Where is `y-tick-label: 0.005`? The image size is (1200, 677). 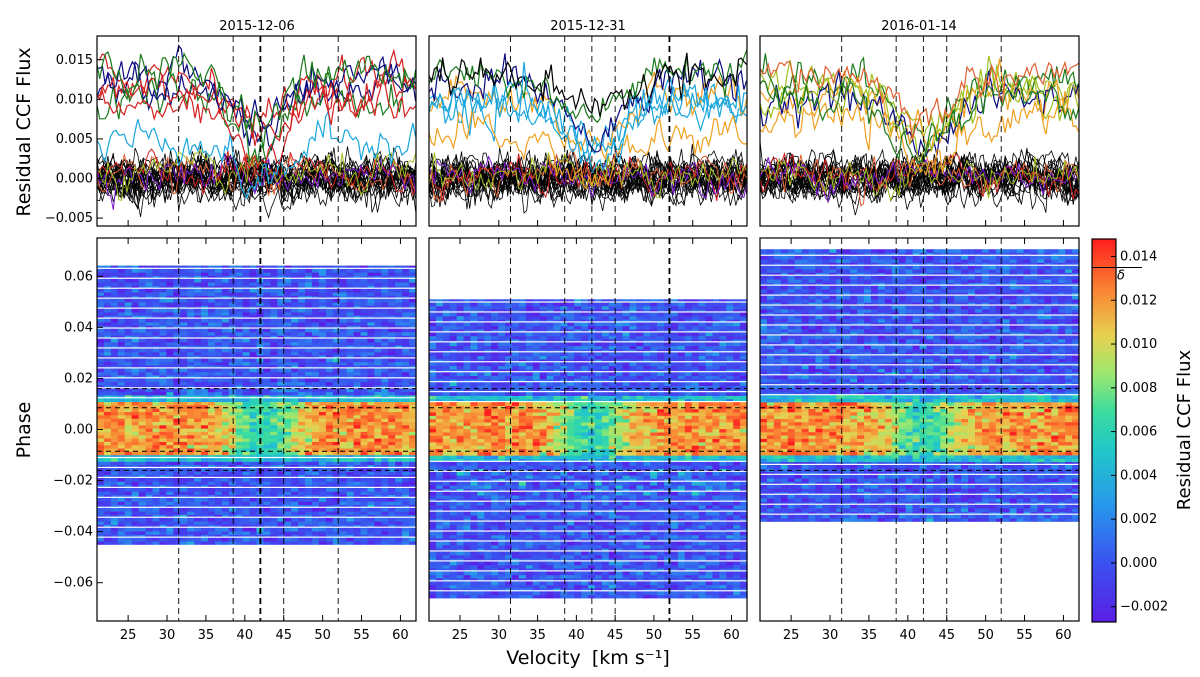 y-tick-label: 0.005 is located at coordinates (74, 139).